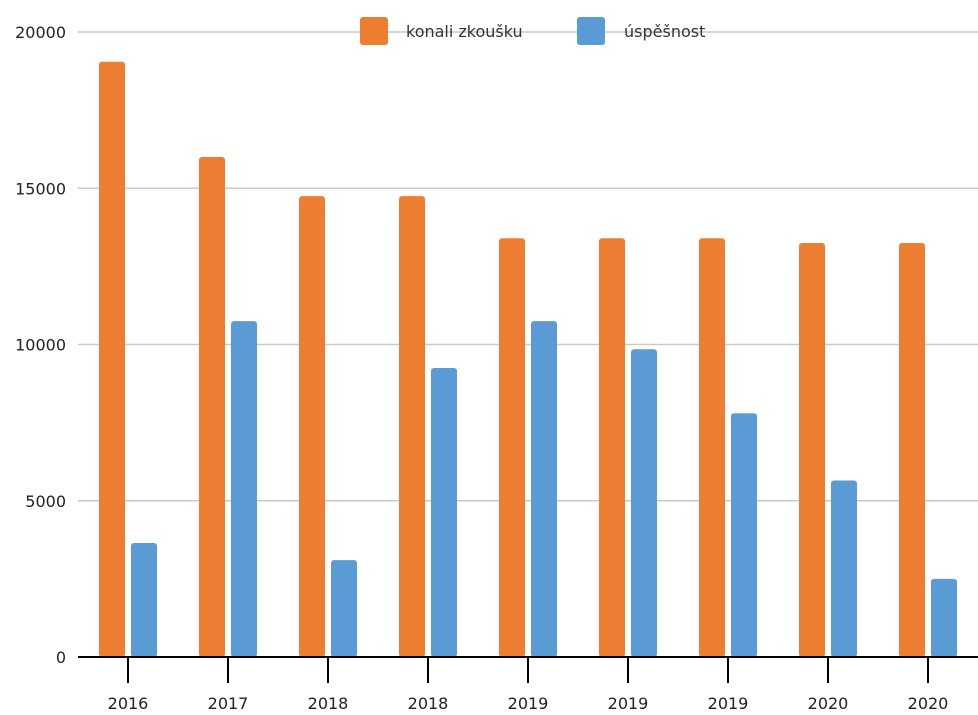 This screenshot has width=978, height=715. Describe the element at coordinates (228, 703) in the screenshot. I see `x-tick-label: 2017` at that location.